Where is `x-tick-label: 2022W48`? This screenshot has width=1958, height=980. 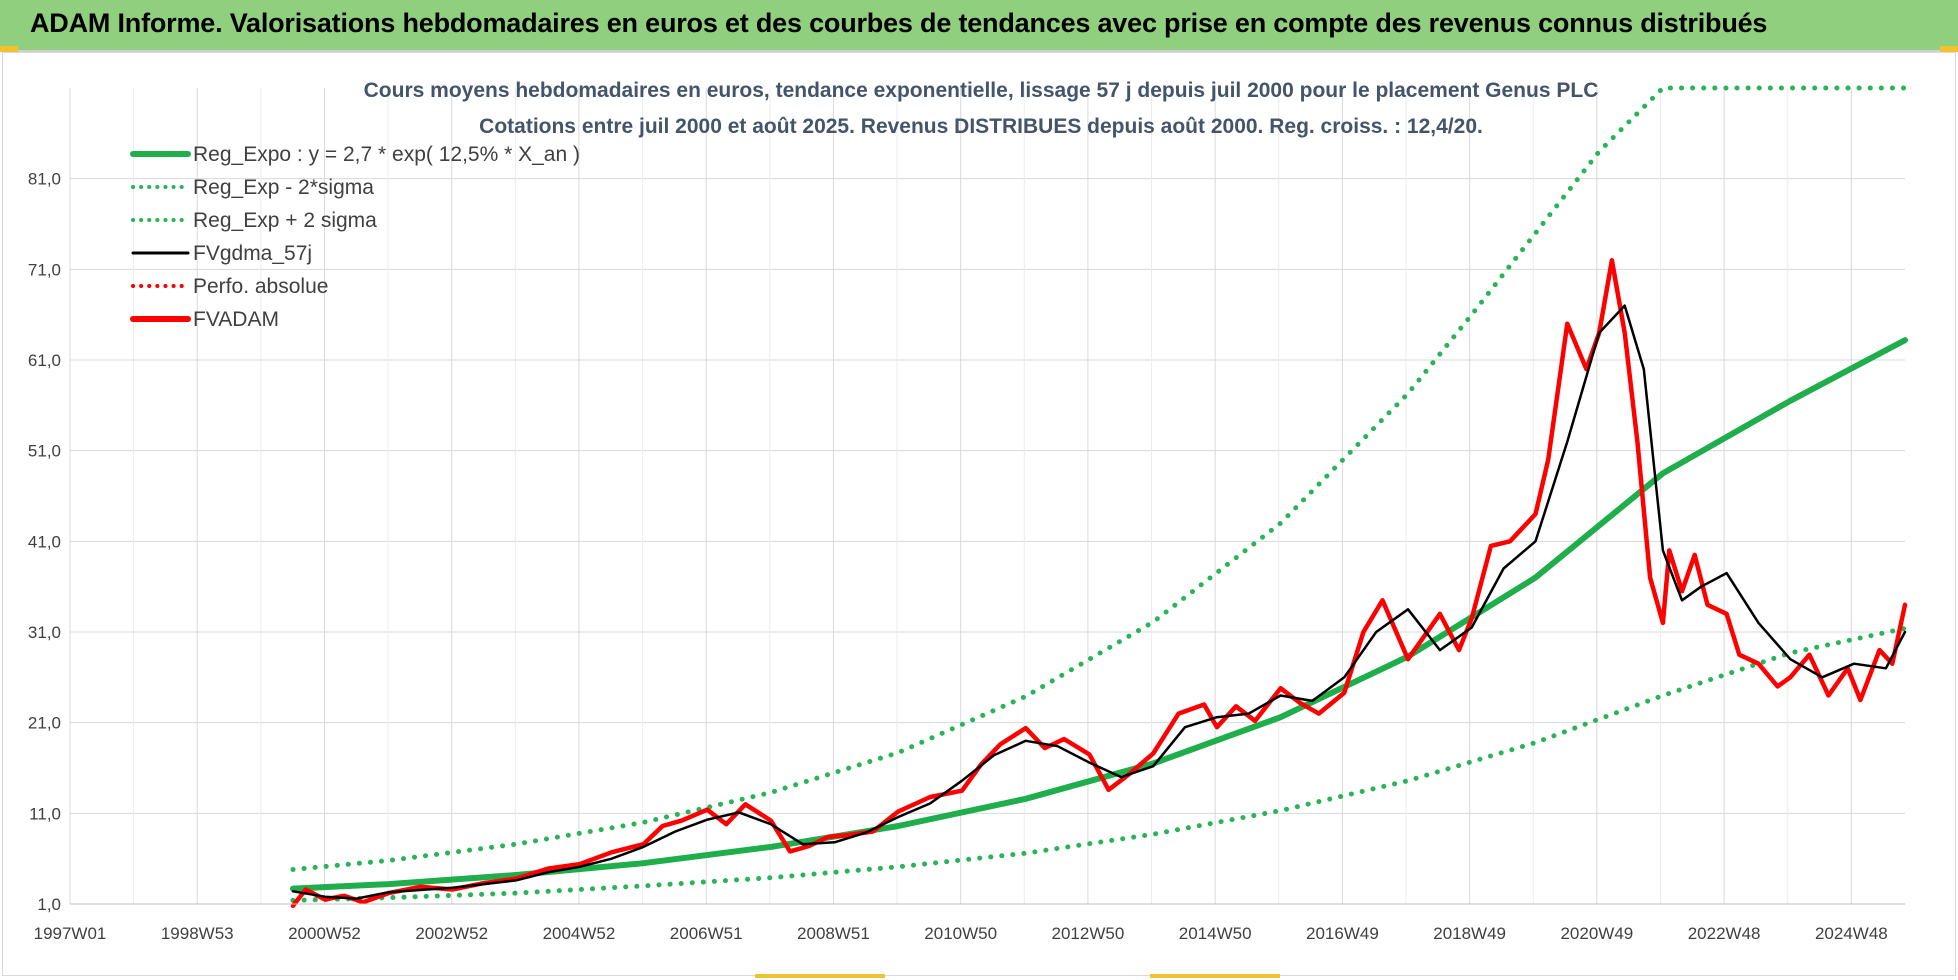 x-tick-label: 2022W48 is located at coordinates (1724, 933).